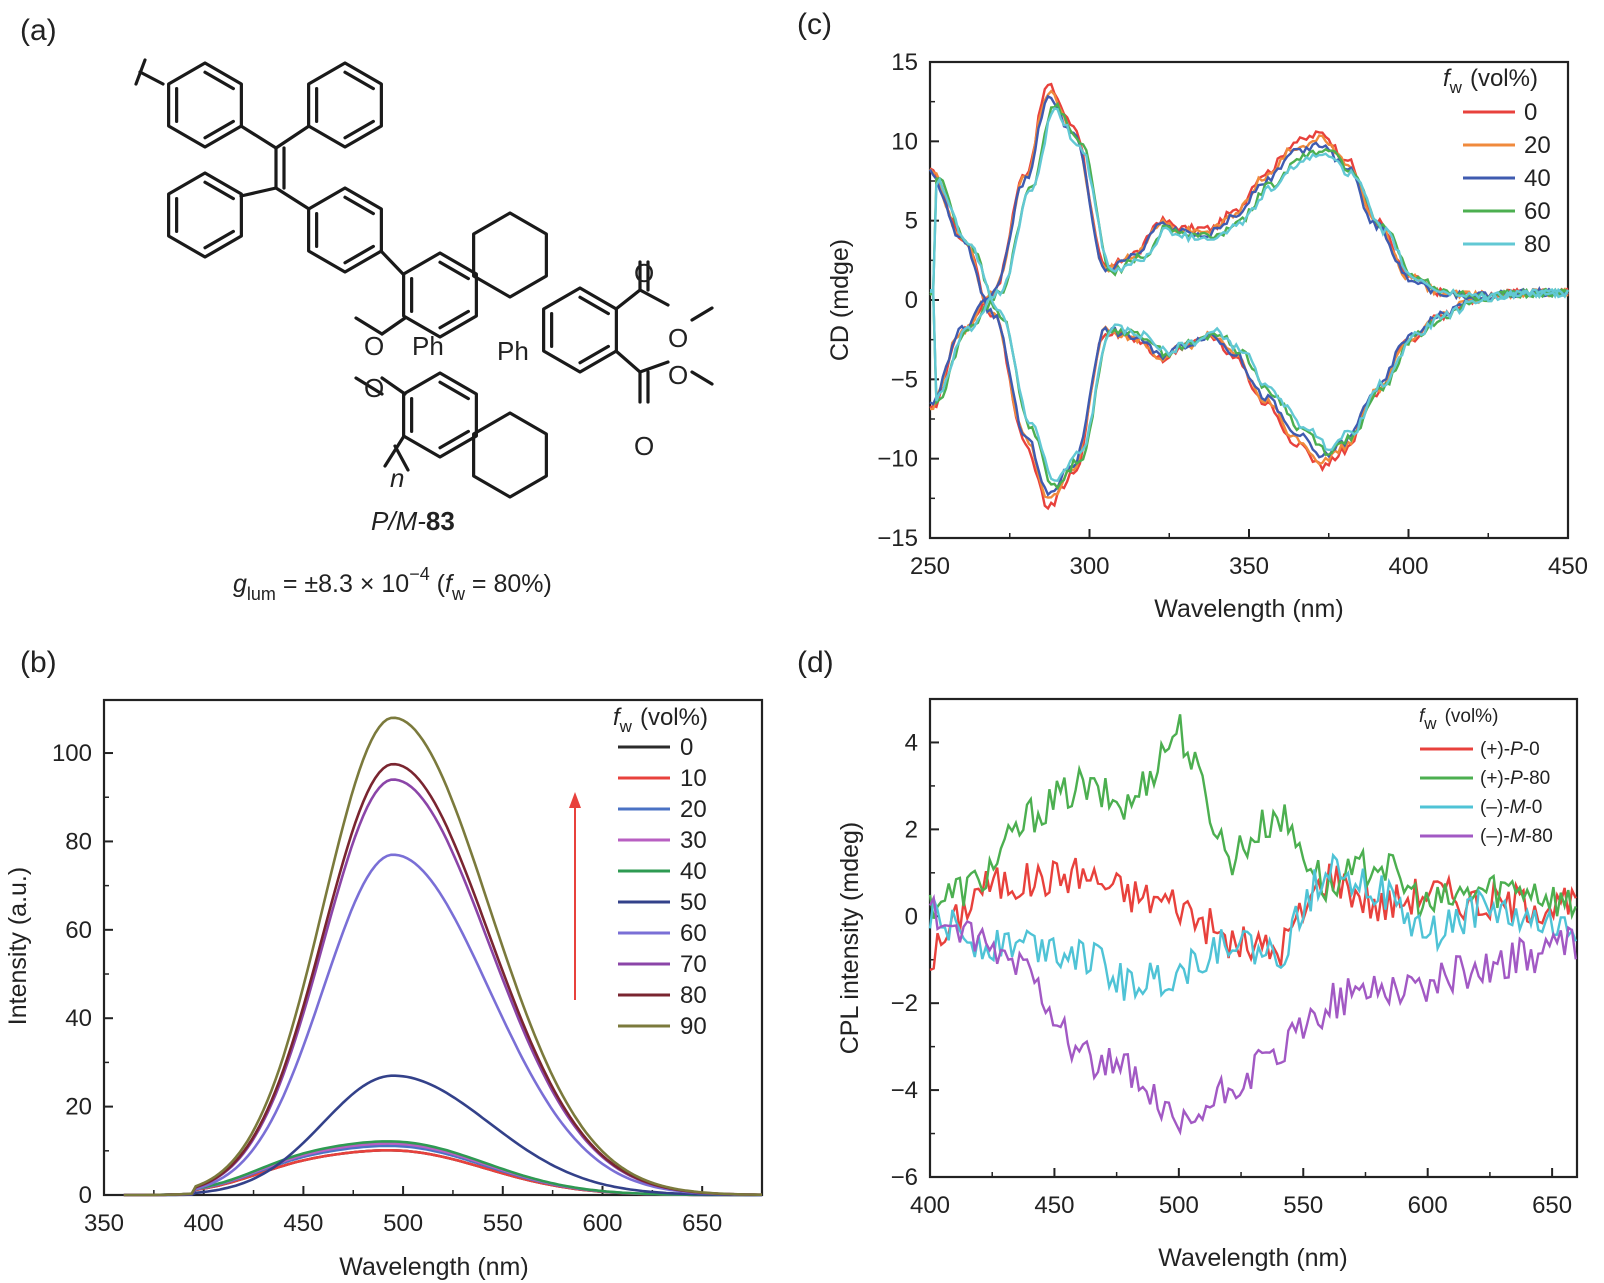  I want to click on xlabel-c: Wavelength (nm), so click(1248, 609).